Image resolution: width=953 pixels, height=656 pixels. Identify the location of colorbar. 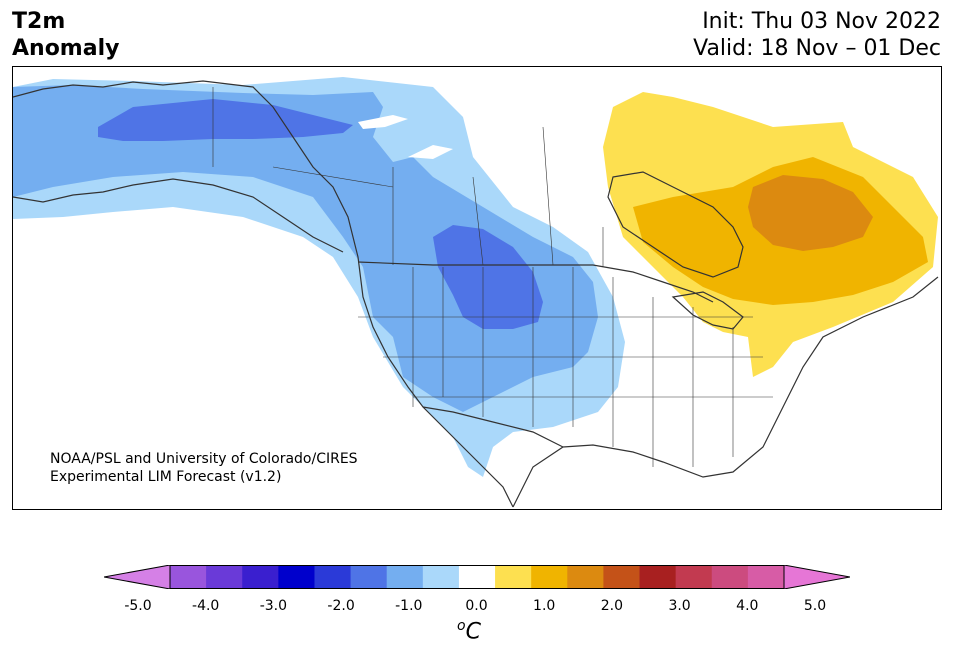
(477, 577).